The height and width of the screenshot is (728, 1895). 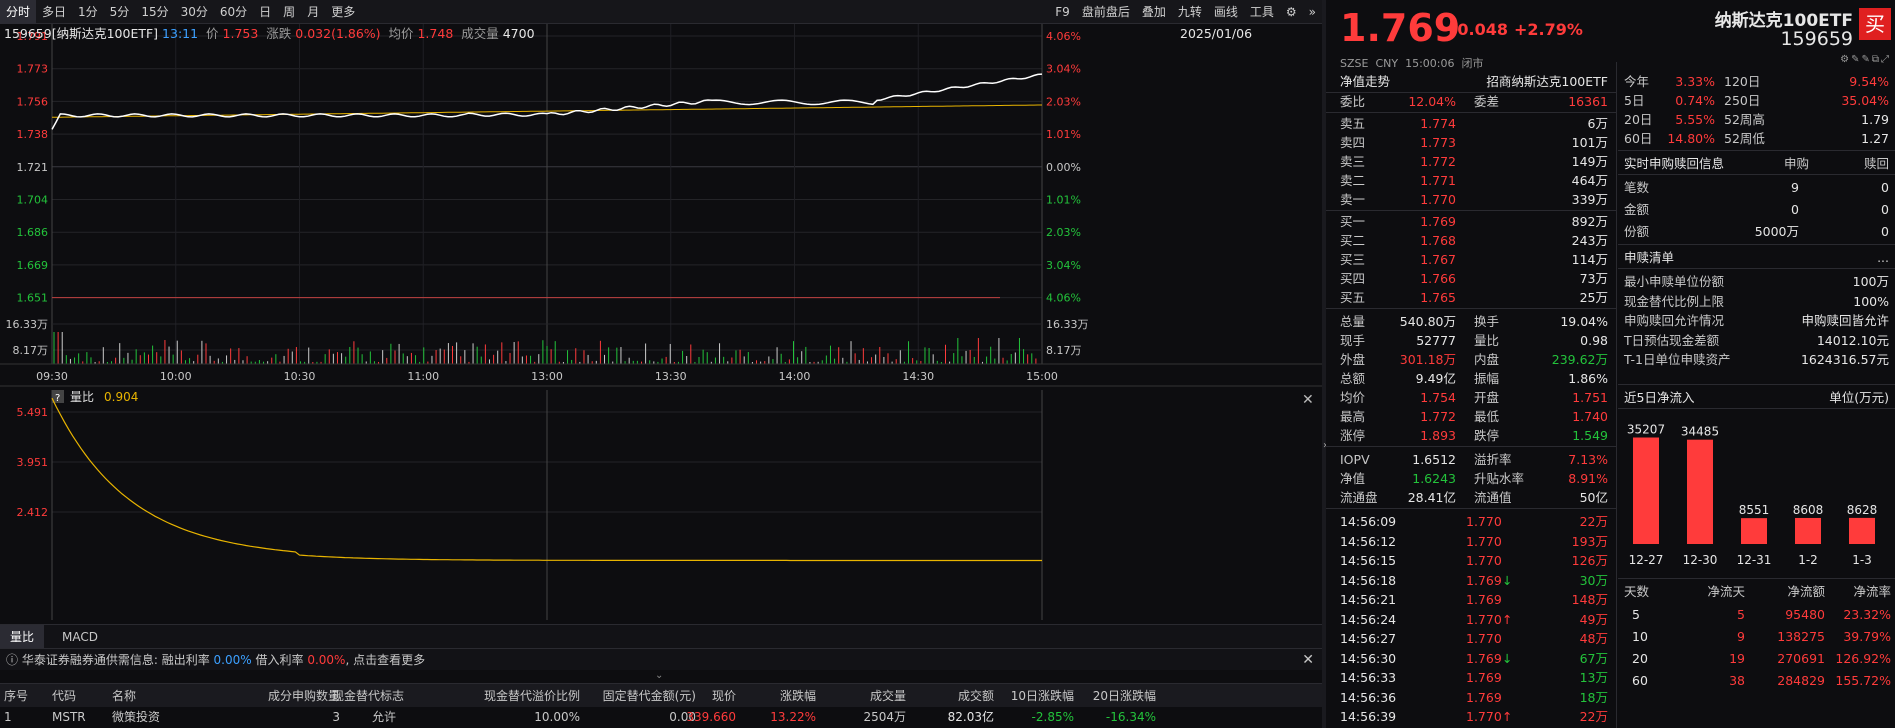 I want to click on help-icon-glyph: ?, so click(x=57, y=398).